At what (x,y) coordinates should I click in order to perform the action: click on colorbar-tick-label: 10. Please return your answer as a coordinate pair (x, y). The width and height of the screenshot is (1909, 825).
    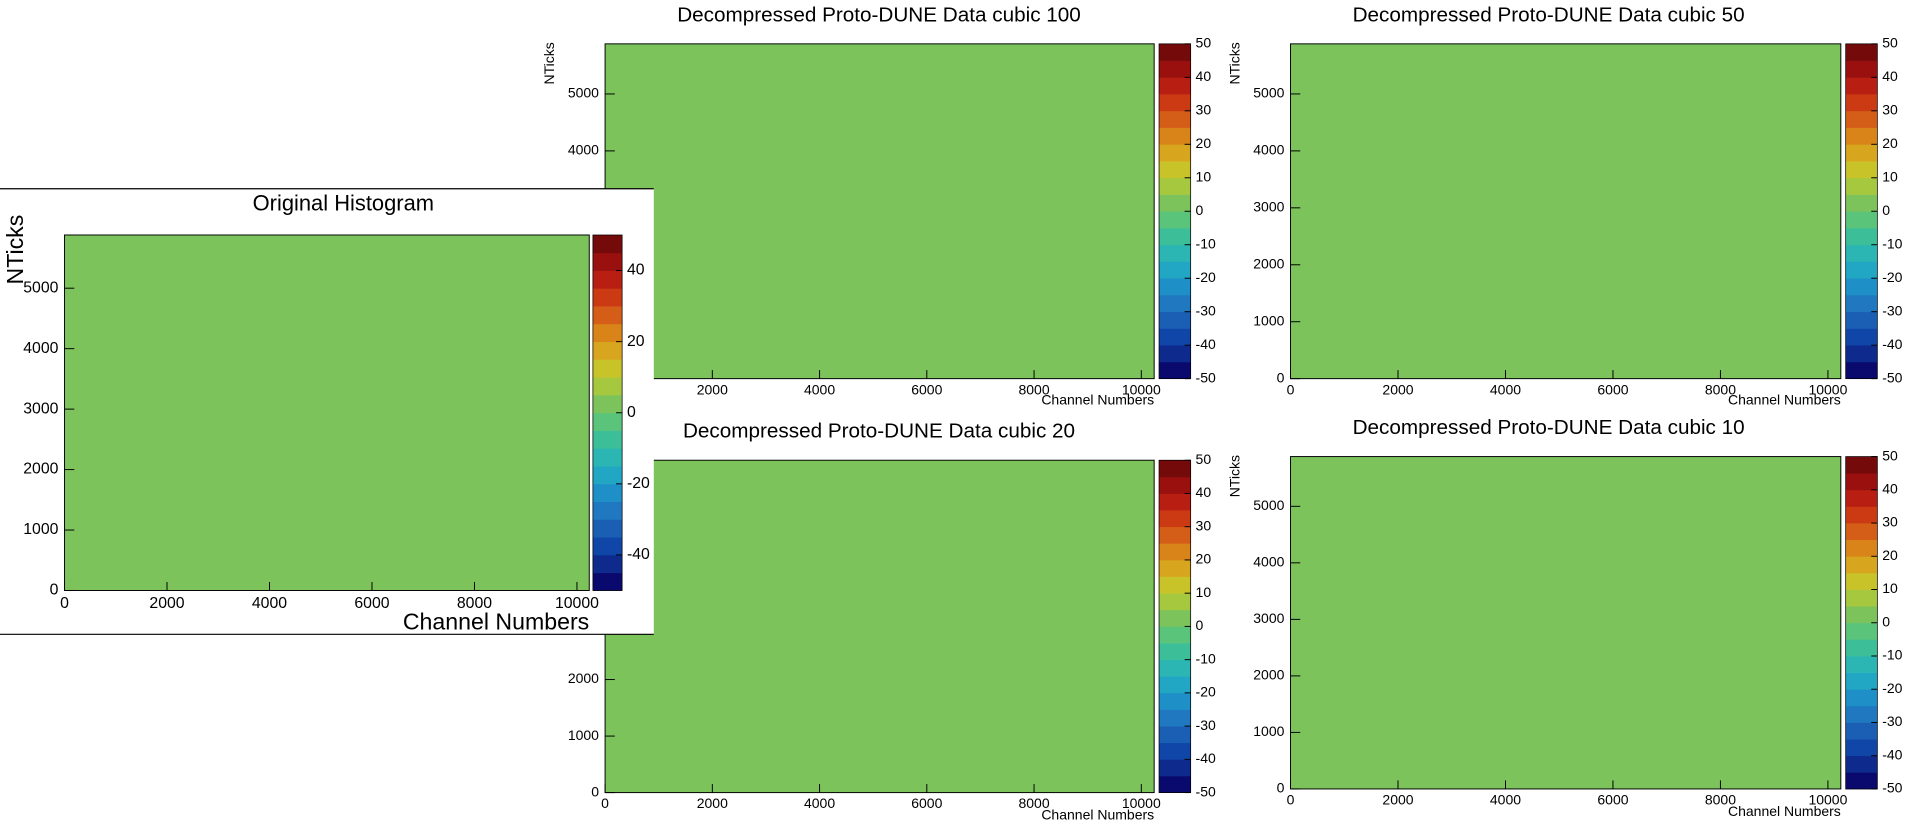
    Looking at the image, I should click on (1204, 592).